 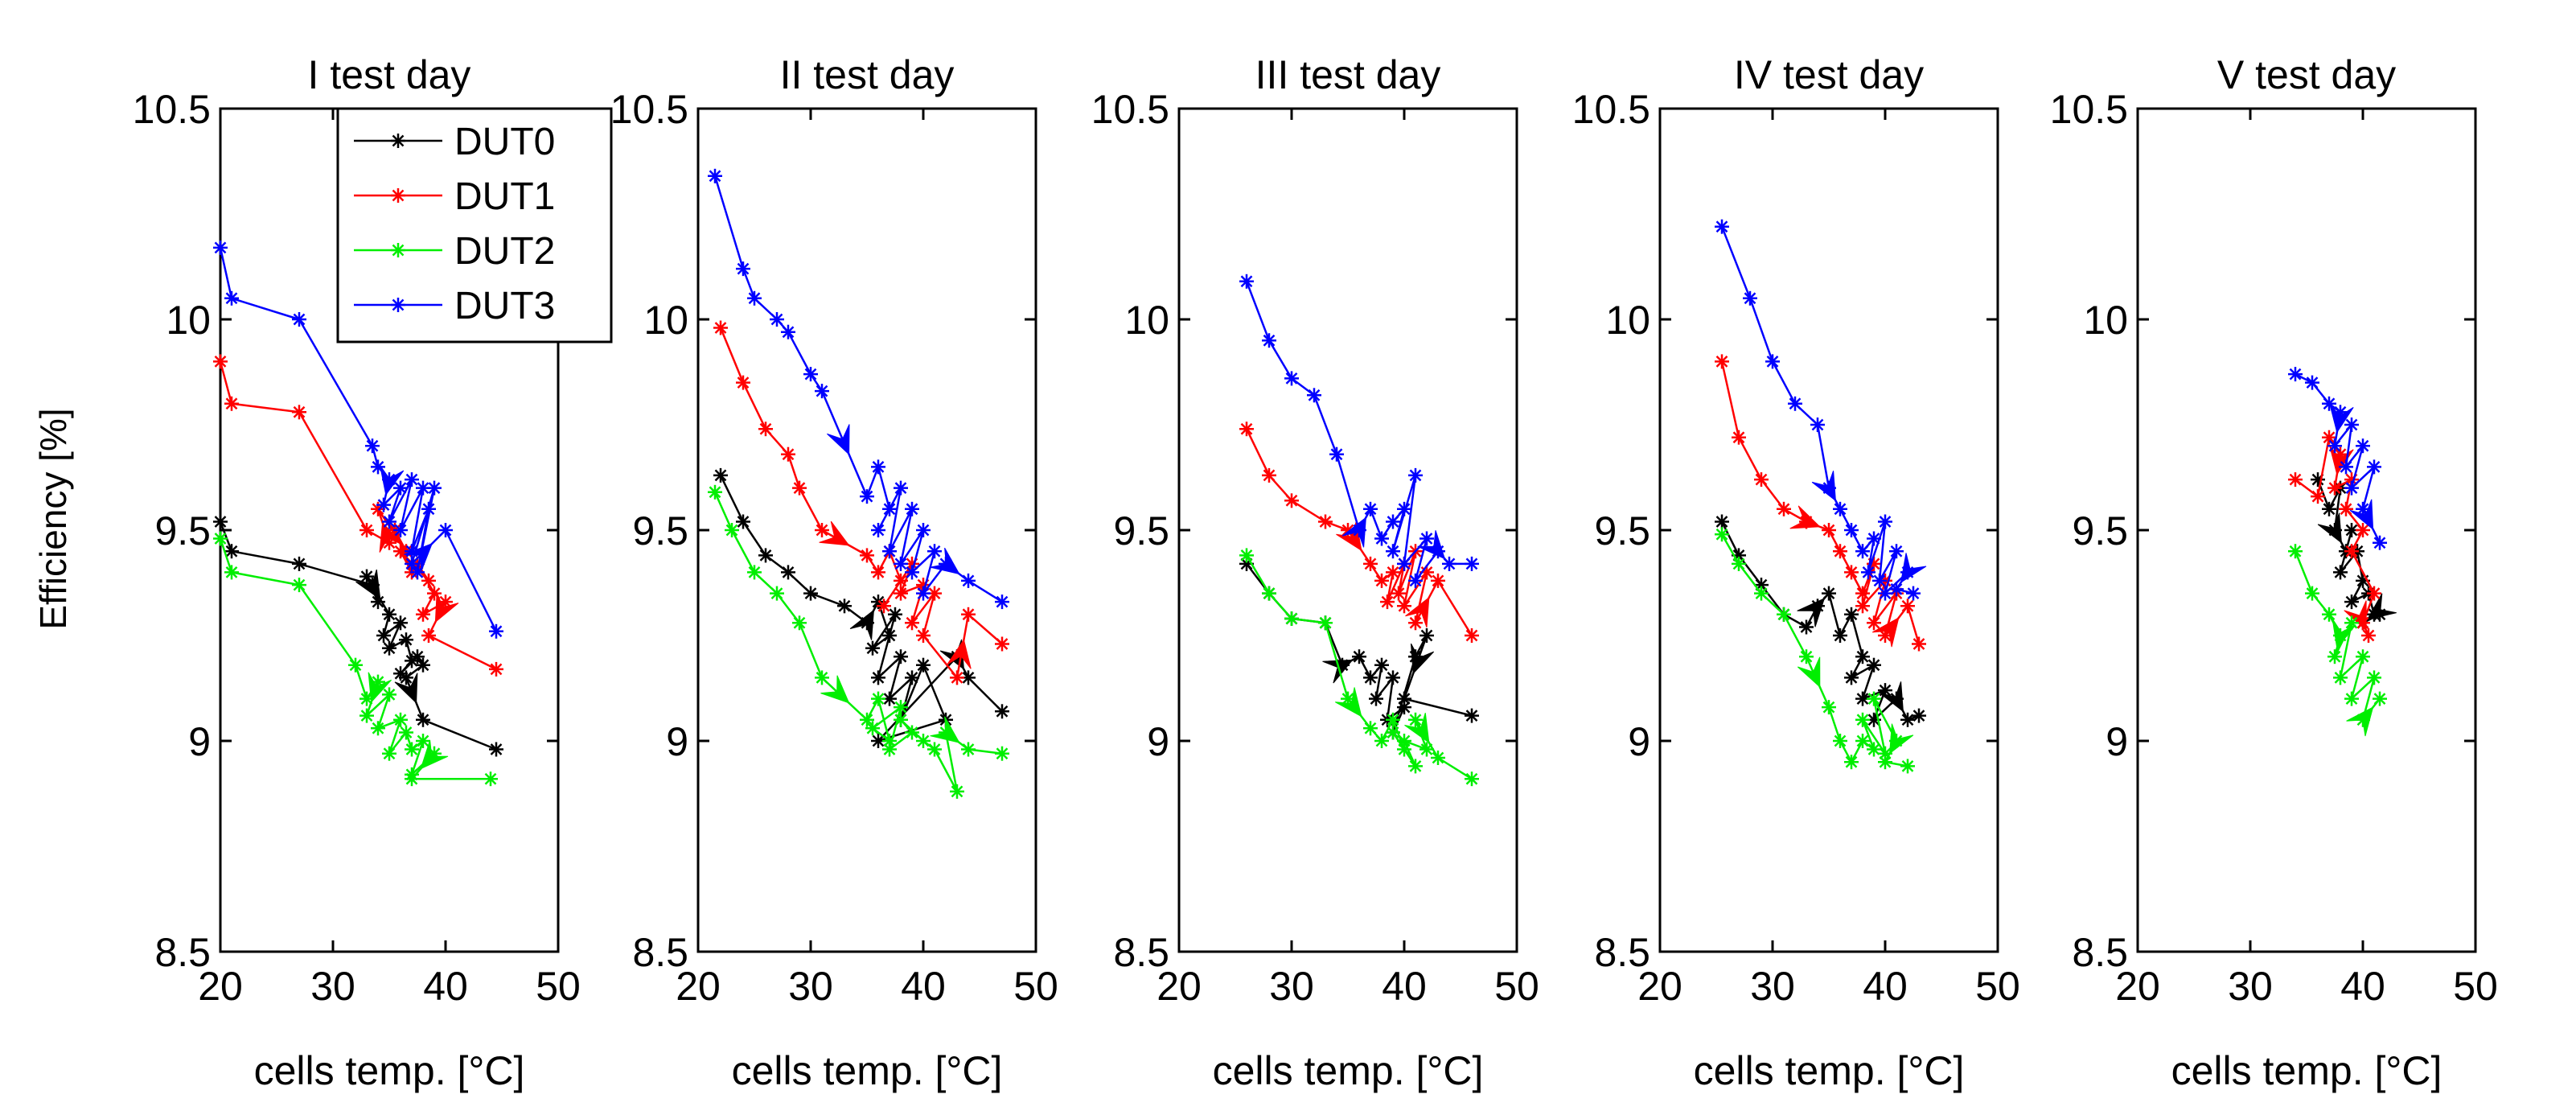 I want to click on series-dut2, so click(x=1359, y=667).